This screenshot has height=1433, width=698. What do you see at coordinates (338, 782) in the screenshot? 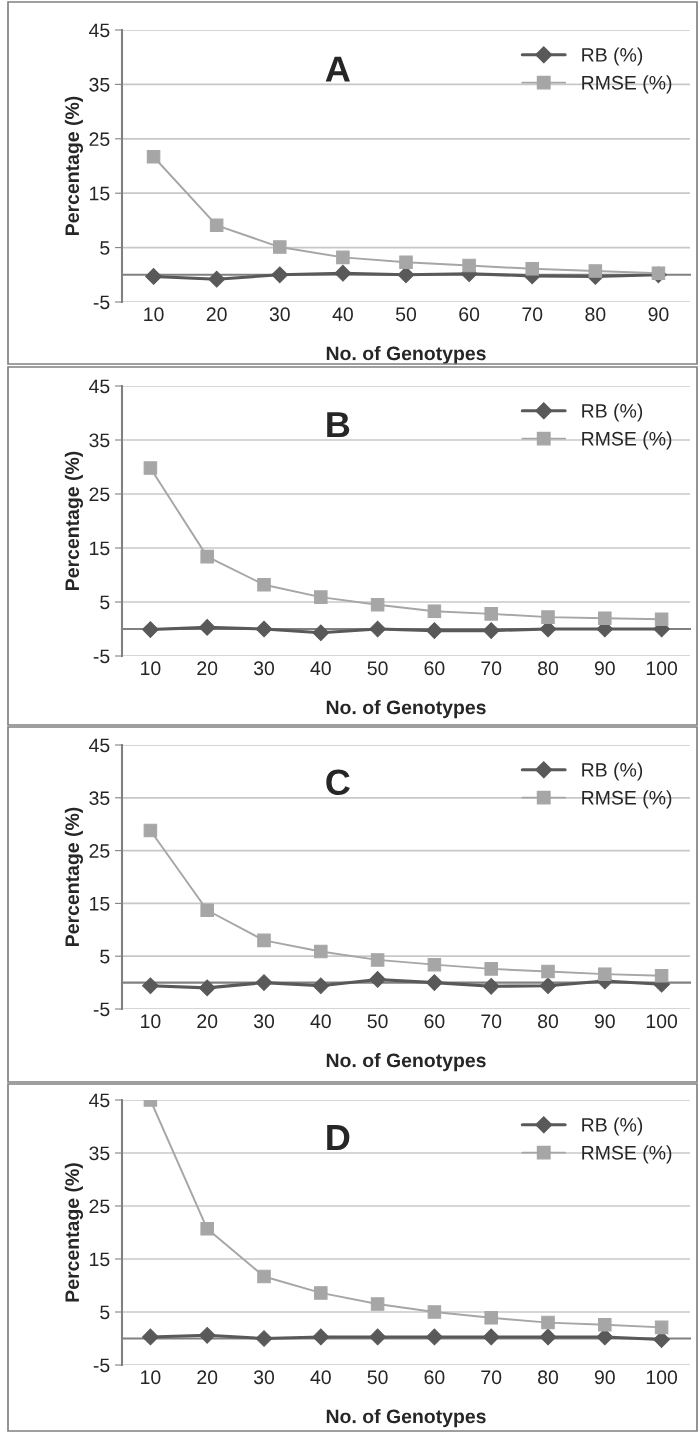
I see `text: C` at bounding box center [338, 782].